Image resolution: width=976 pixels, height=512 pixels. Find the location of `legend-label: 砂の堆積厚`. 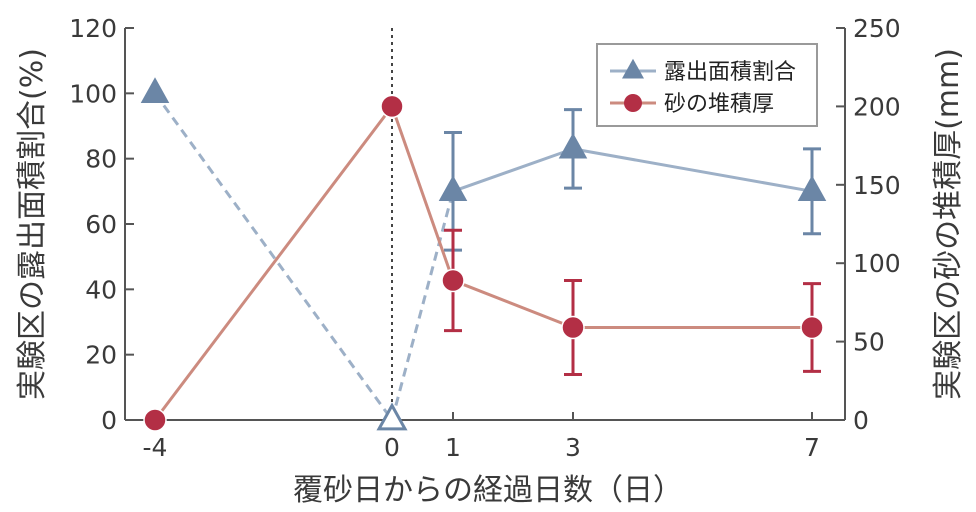

legend-label: 砂の堆積厚 is located at coordinates (719, 104).